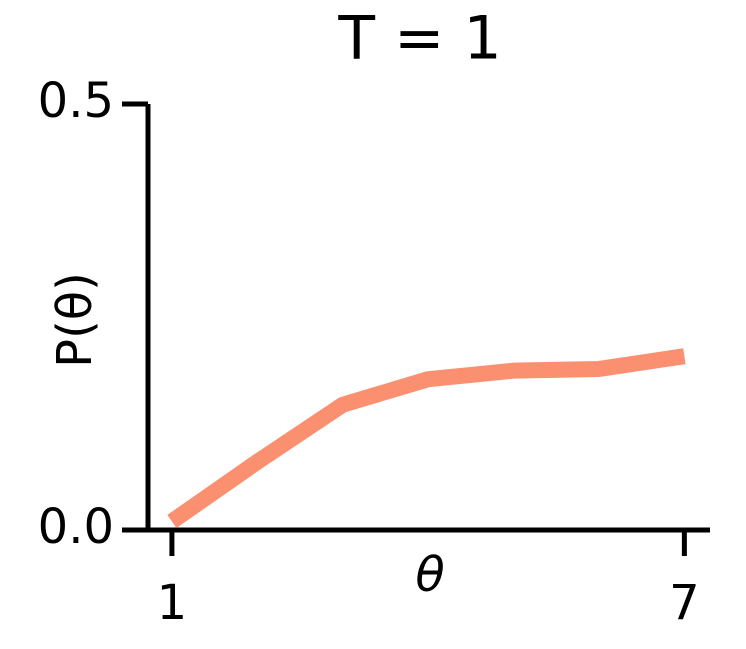  I want to click on y-axis-label: P(θ), so click(75, 320).